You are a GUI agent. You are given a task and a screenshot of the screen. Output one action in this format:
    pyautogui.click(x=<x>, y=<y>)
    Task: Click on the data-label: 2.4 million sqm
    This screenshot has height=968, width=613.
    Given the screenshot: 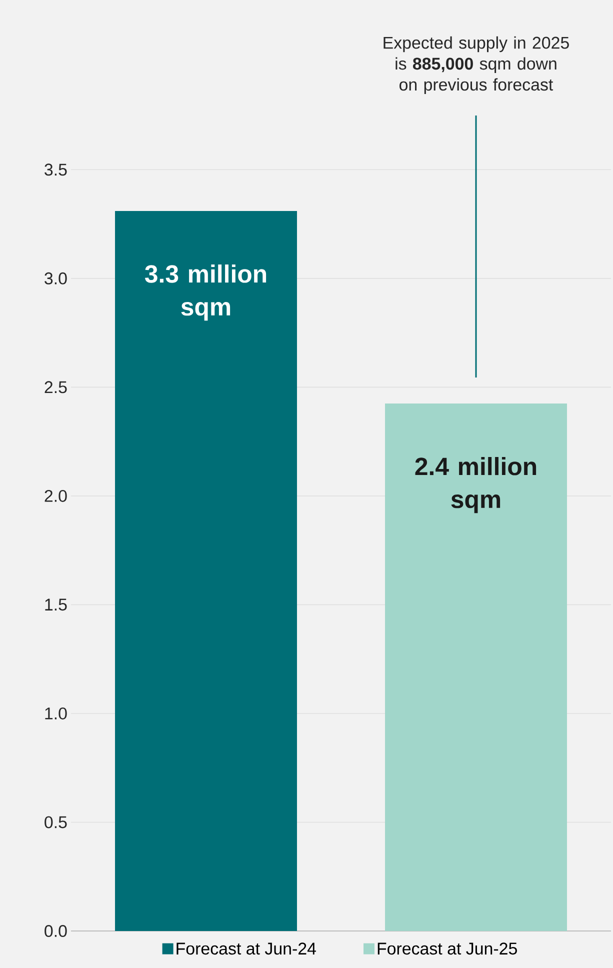 What is the action you would take?
    pyautogui.click(x=475, y=485)
    